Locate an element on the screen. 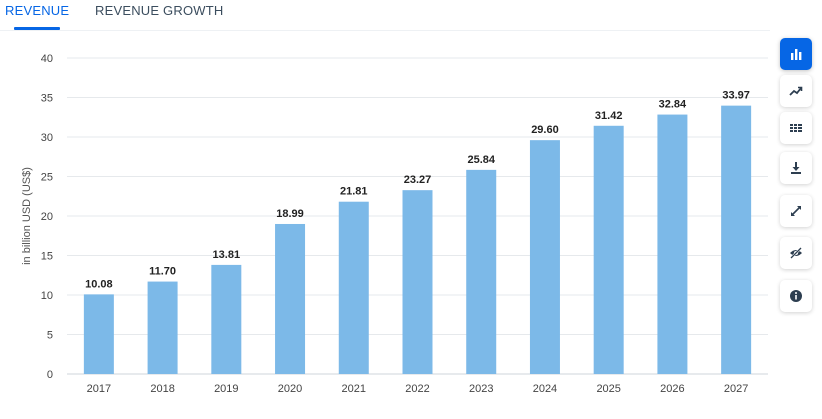 This screenshot has height=419, width=822. info-button is located at coordinates (796, 296).